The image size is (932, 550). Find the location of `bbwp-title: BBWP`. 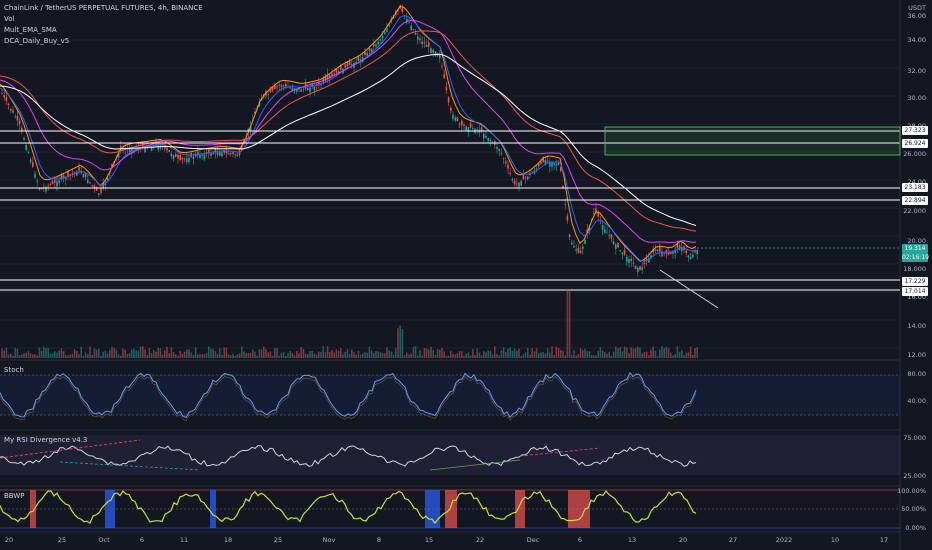

bbwp-title: BBWP is located at coordinates (14, 496).